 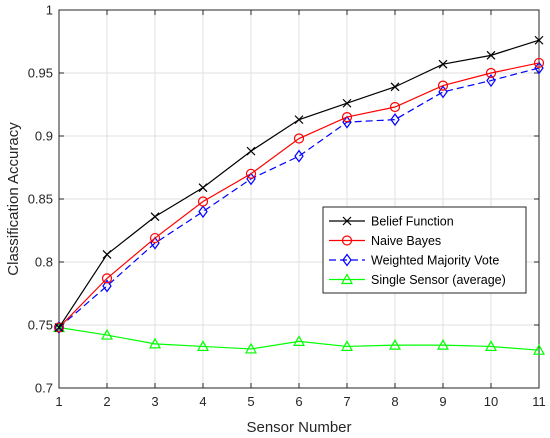 I want to click on y-tick-label: 1, so click(x=49, y=10).